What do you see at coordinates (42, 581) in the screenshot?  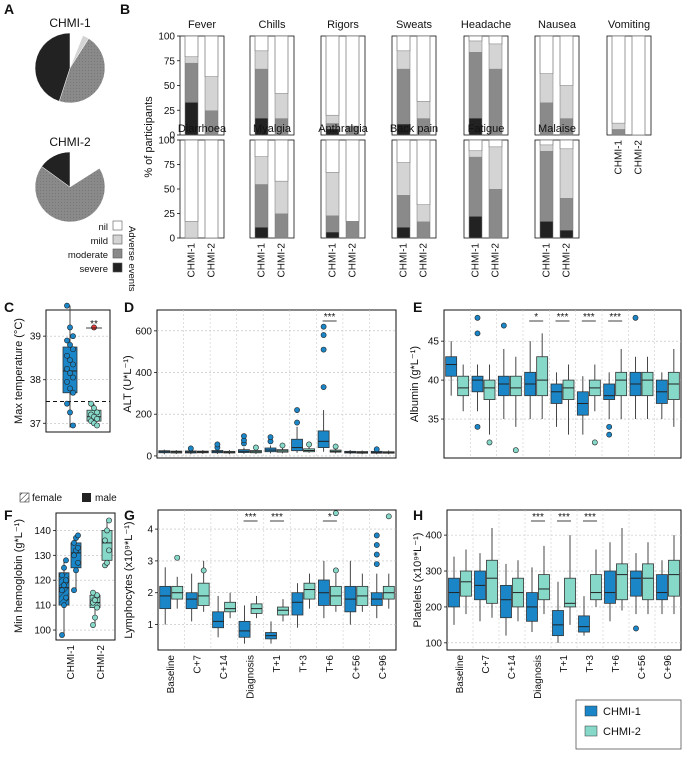 I see `y-tick-label: 120` at bounding box center [42, 581].